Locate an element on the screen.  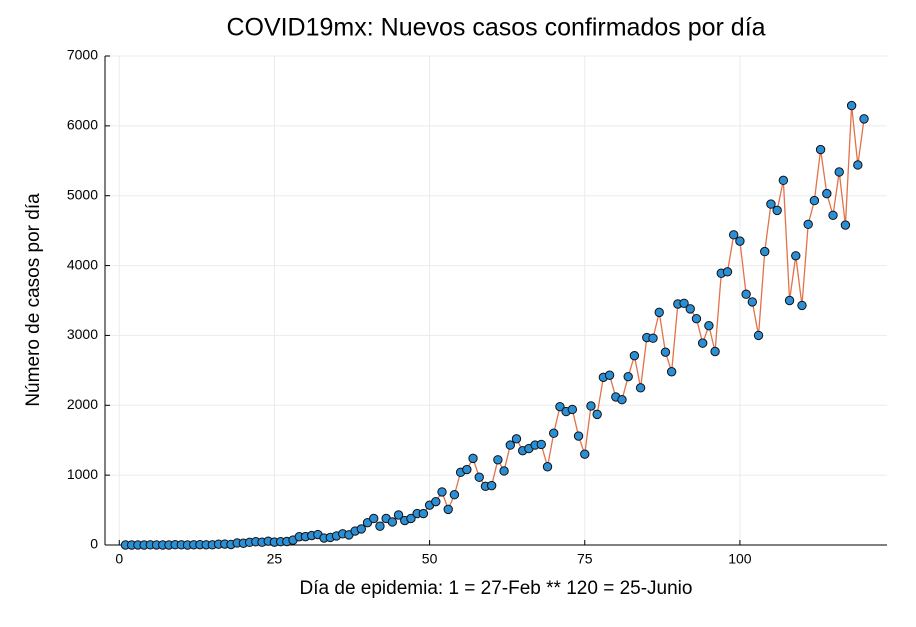
y-axis-label: Número de casos por día is located at coordinates (33, 300).